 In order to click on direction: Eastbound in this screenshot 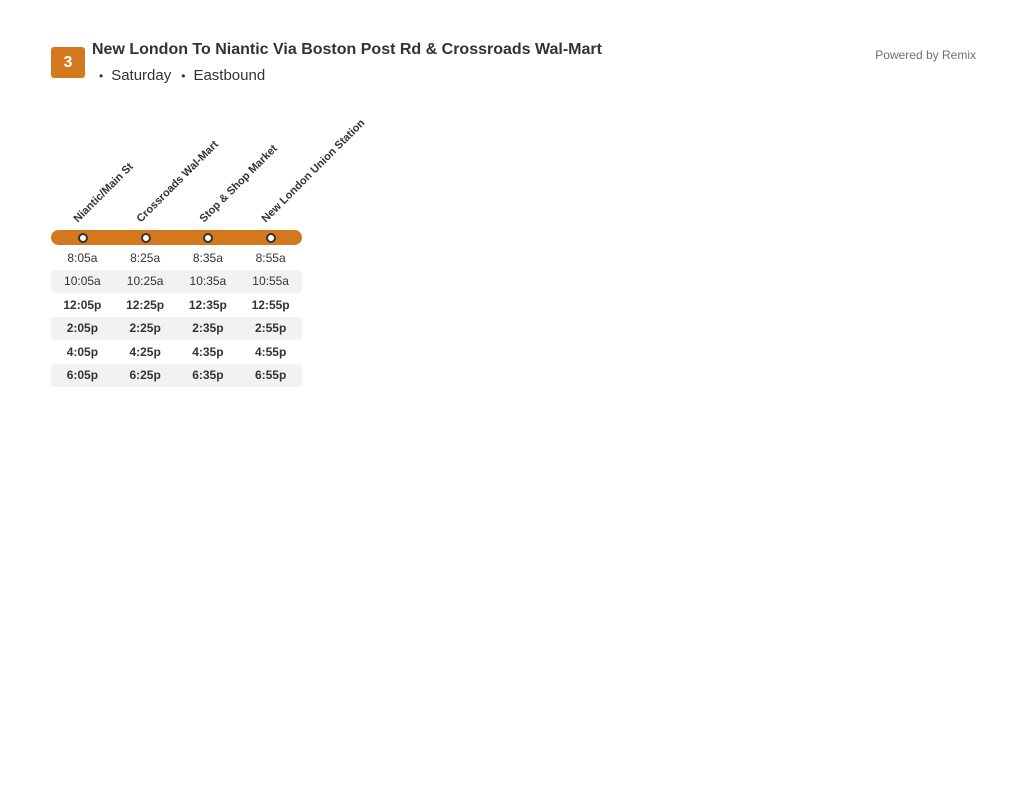, I will do `click(229, 75)`.